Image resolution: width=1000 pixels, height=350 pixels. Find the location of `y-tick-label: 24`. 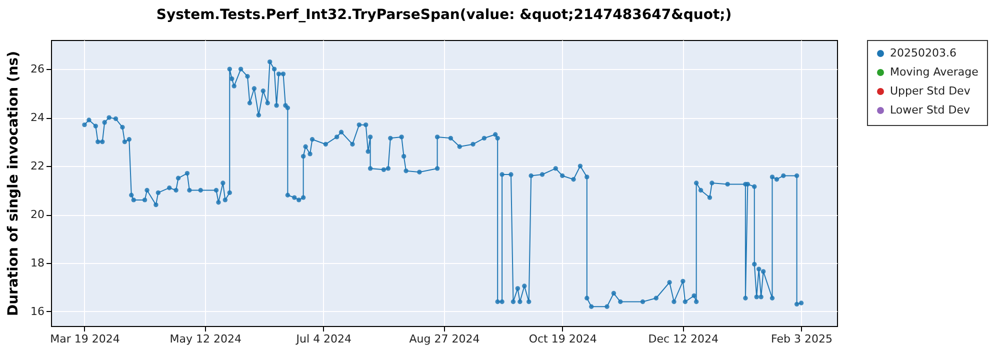

y-tick-label: 24 is located at coordinates (37, 117).